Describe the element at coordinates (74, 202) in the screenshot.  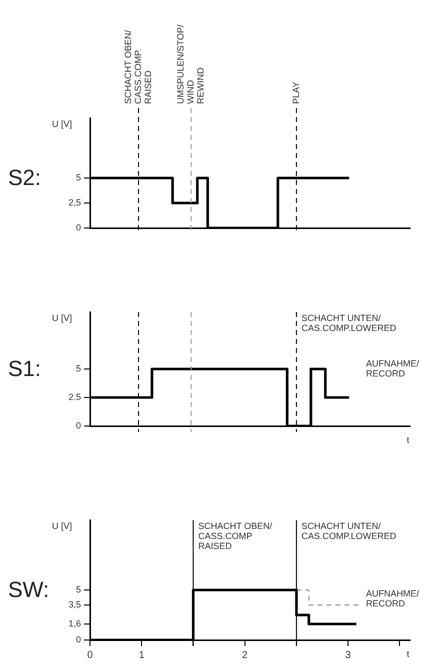
I see `y-tick-label: 2,5` at that location.